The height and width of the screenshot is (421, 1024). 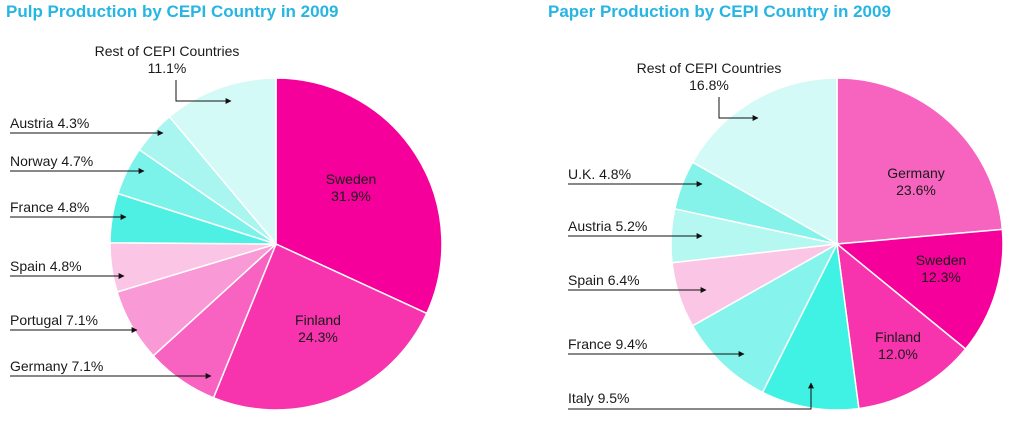 What do you see at coordinates (919, 289) in the screenshot?
I see `paper-slice-sweden` at bounding box center [919, 289].